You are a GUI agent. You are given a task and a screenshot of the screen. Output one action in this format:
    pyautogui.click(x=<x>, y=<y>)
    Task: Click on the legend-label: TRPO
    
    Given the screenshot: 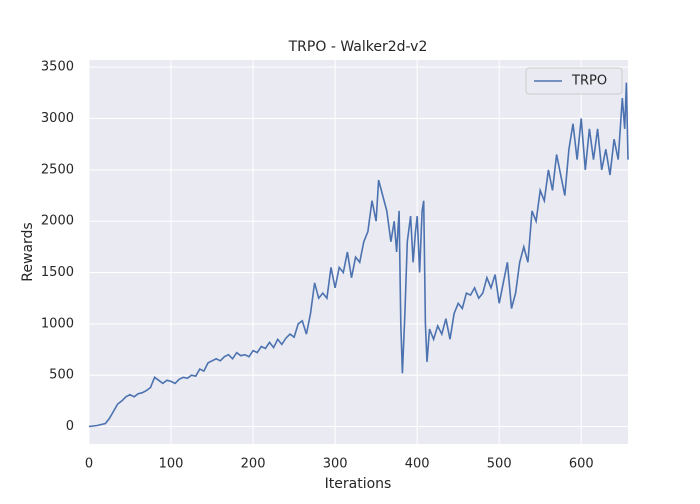 What is the action you would take?
    pyautogui.click(x=589, y=81)
    